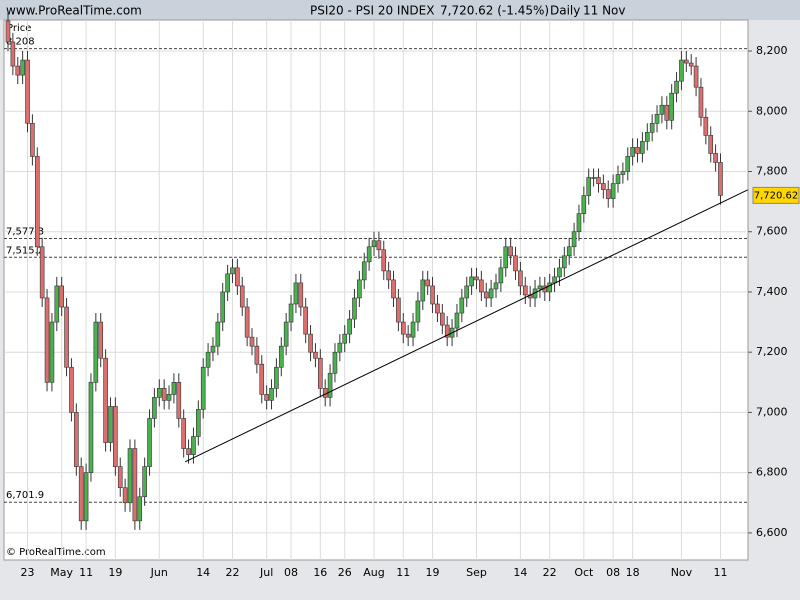 This screenshot has height=600, width=800. I want to click on copyright: © ProRealTime.com, so click(56, 552).